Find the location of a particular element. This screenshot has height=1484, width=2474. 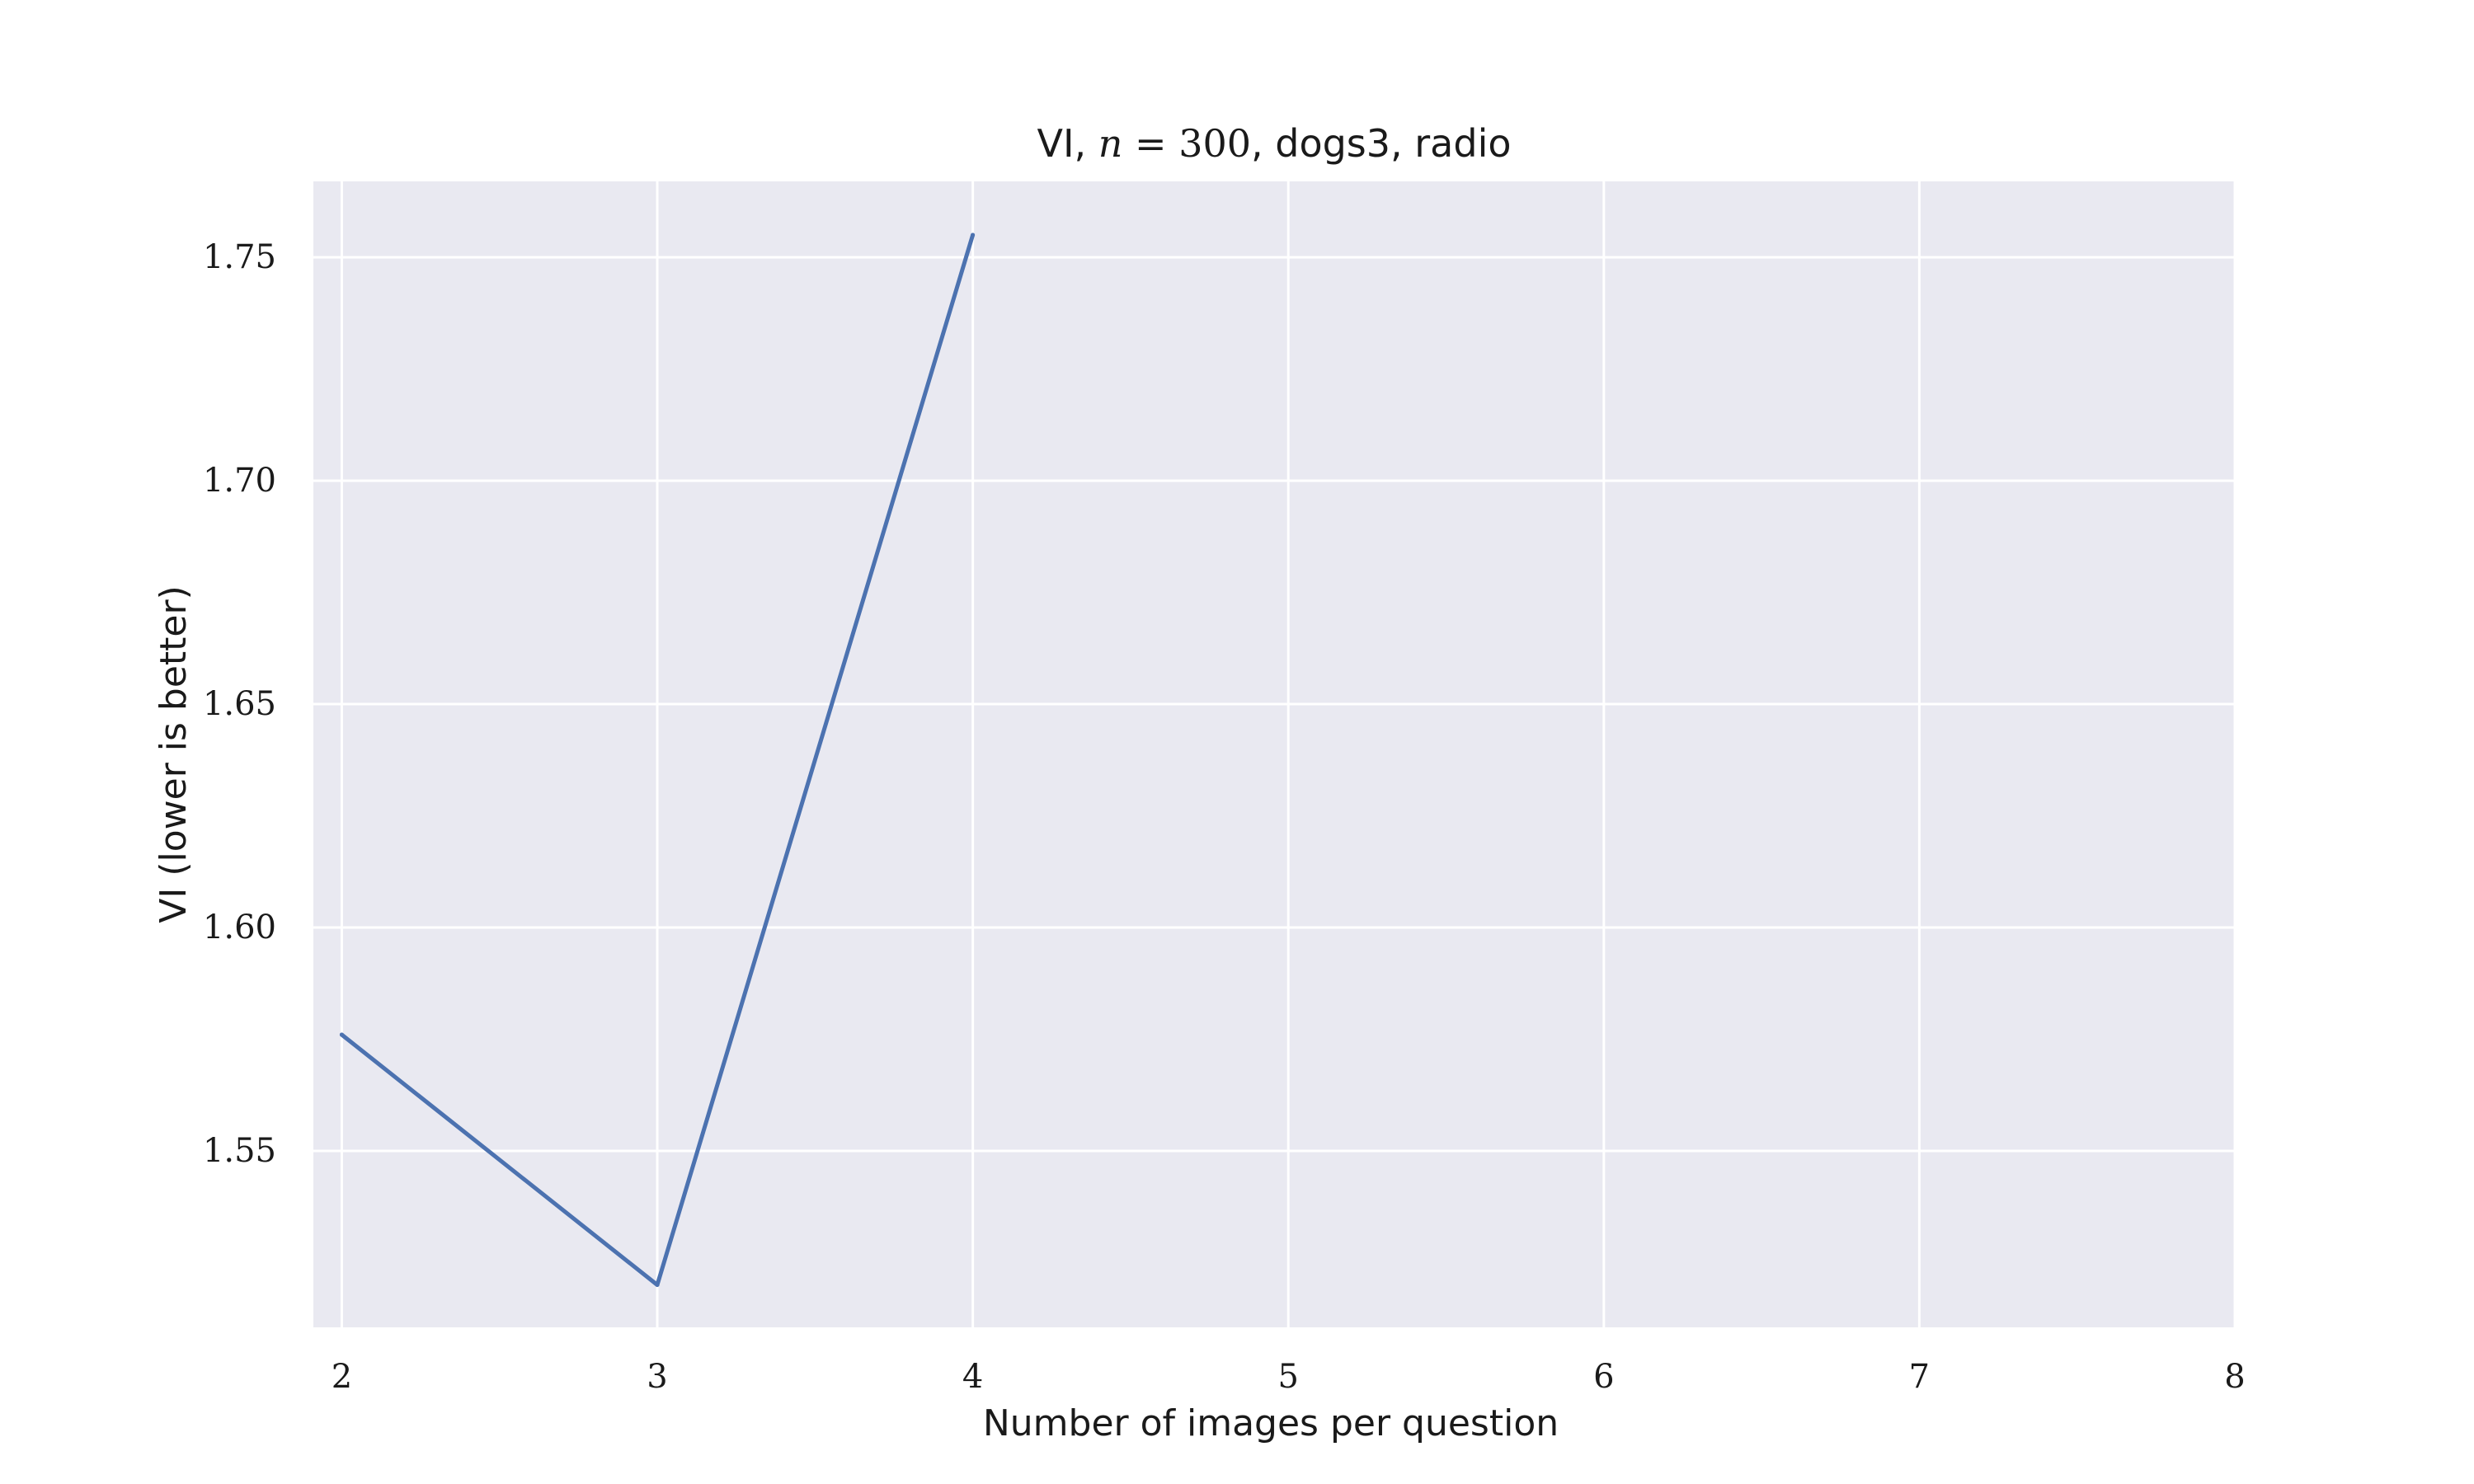

y-tick-label: 1.60 is located at coordinates (239, 927).